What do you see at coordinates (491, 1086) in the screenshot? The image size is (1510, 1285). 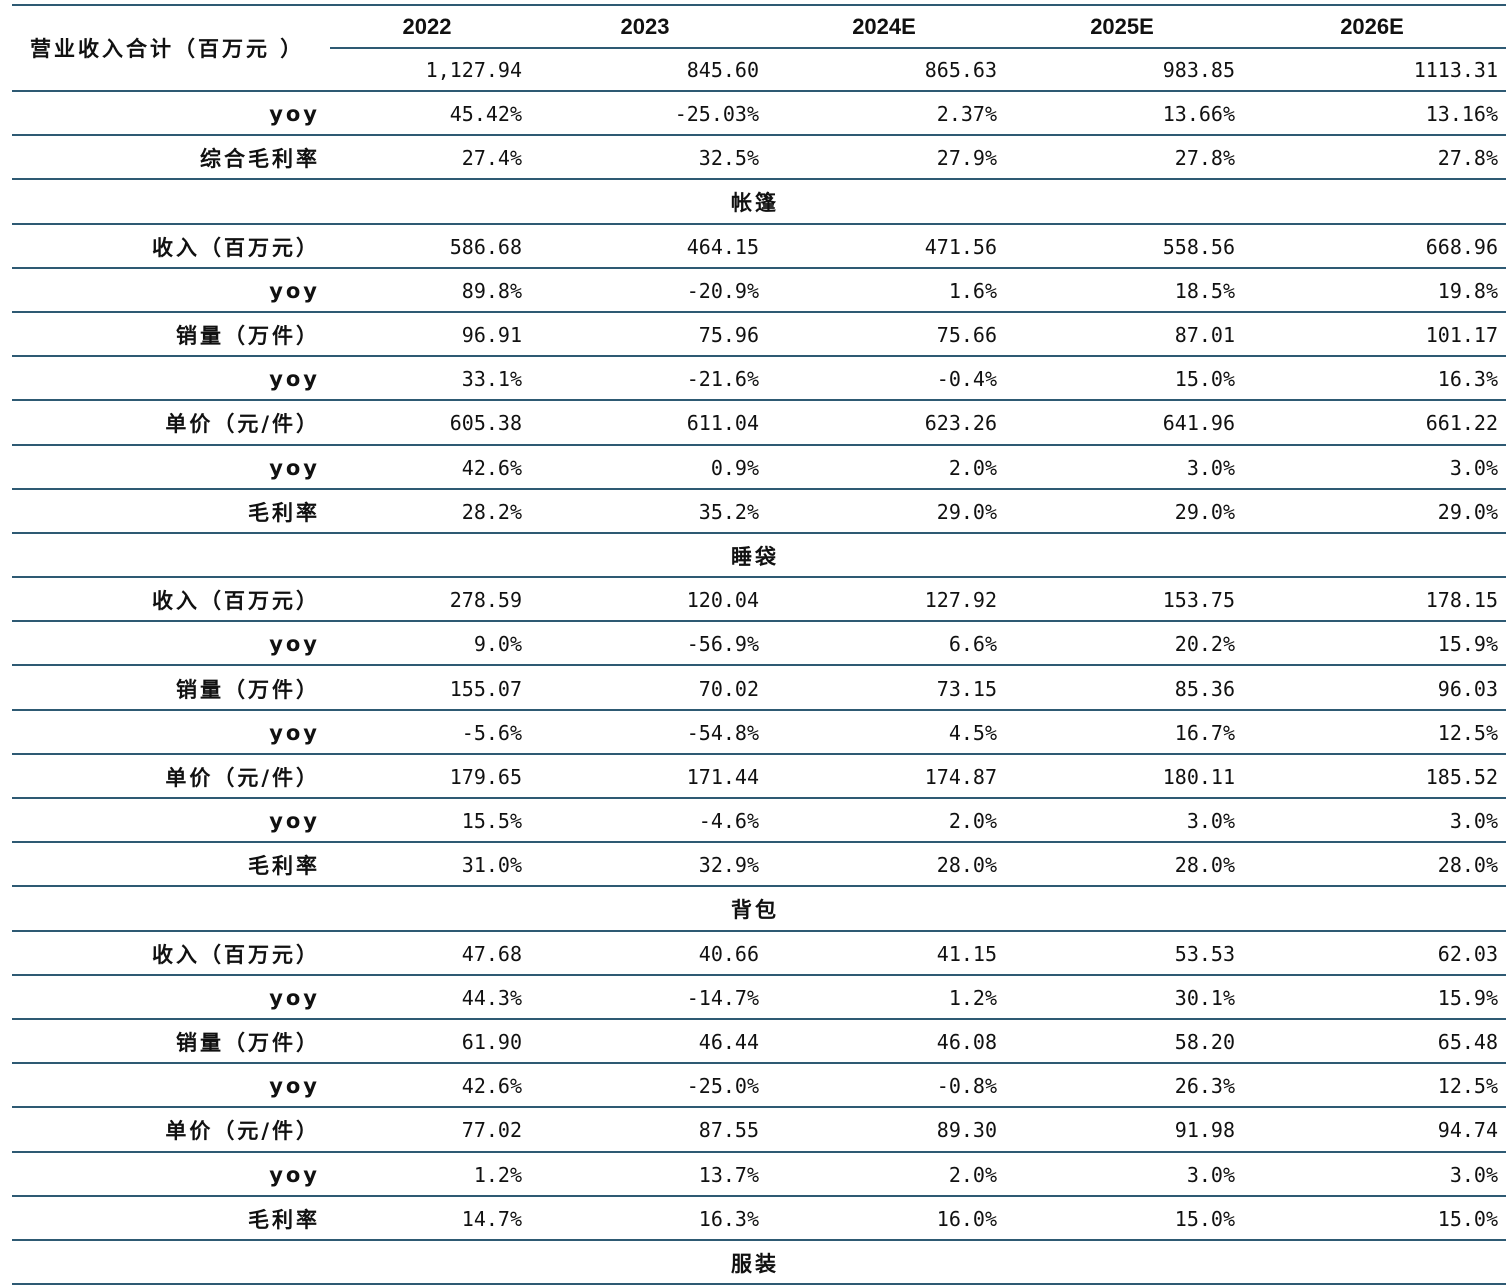 I see `table-cell: 42.6%` at bounding box center [491, 1086].